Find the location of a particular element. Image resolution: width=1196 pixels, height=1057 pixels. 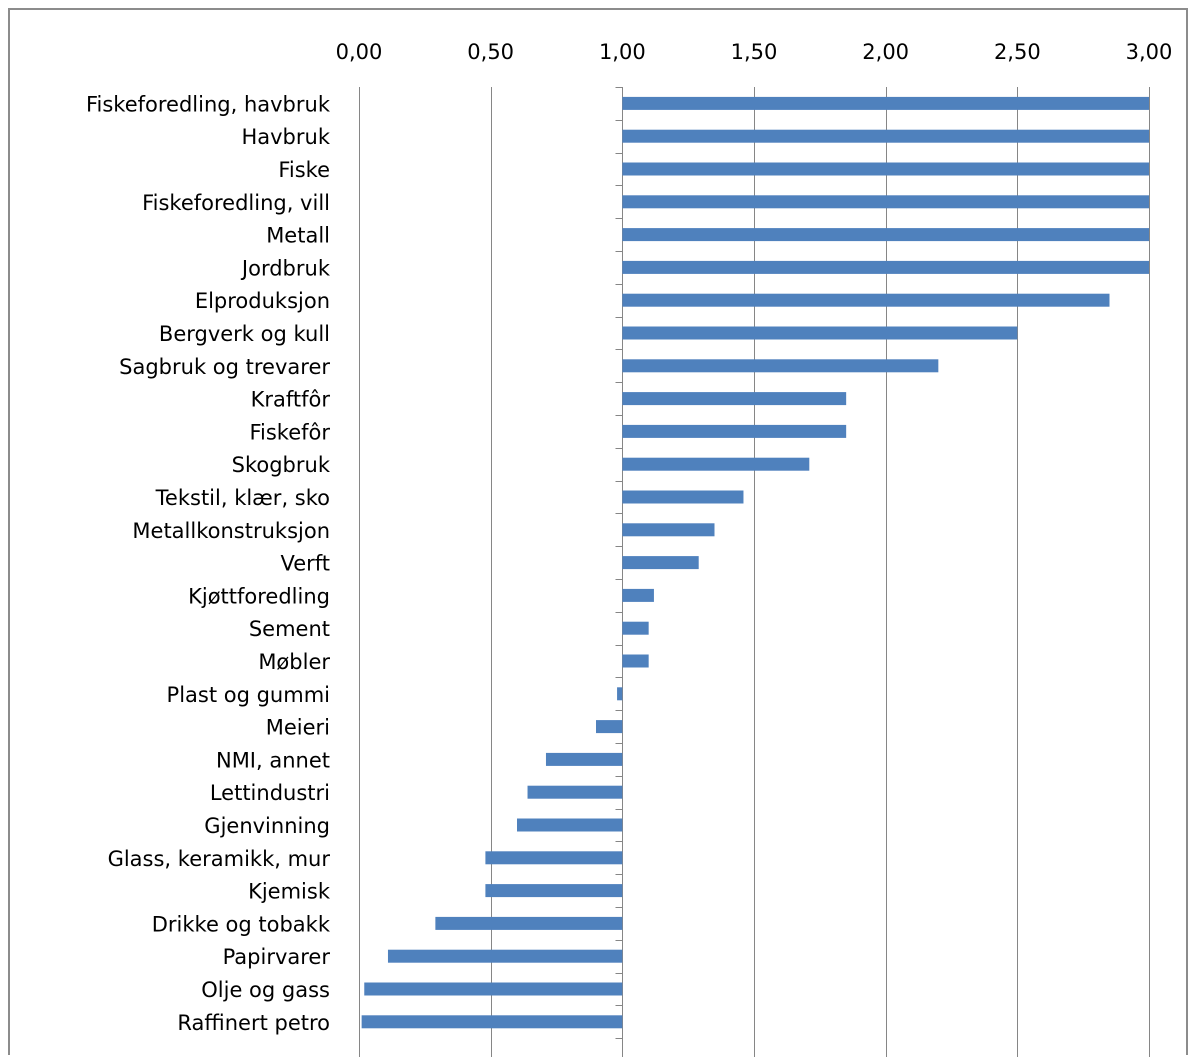

x-tick-label: 1,50 is located at coordinates (754, 52).